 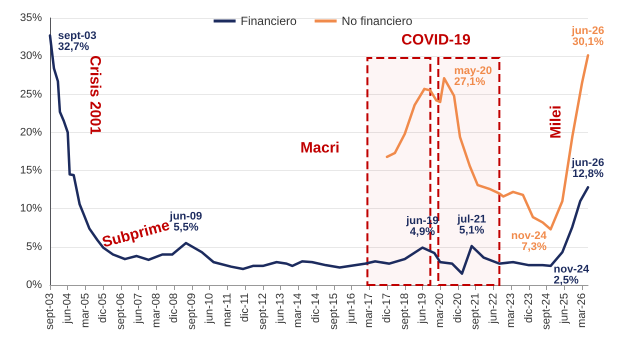 What do you see at coordinates (587, 168) in the screenshot?
I see `data-label: jun-26 12,8%` at bounding box center [587, 168].